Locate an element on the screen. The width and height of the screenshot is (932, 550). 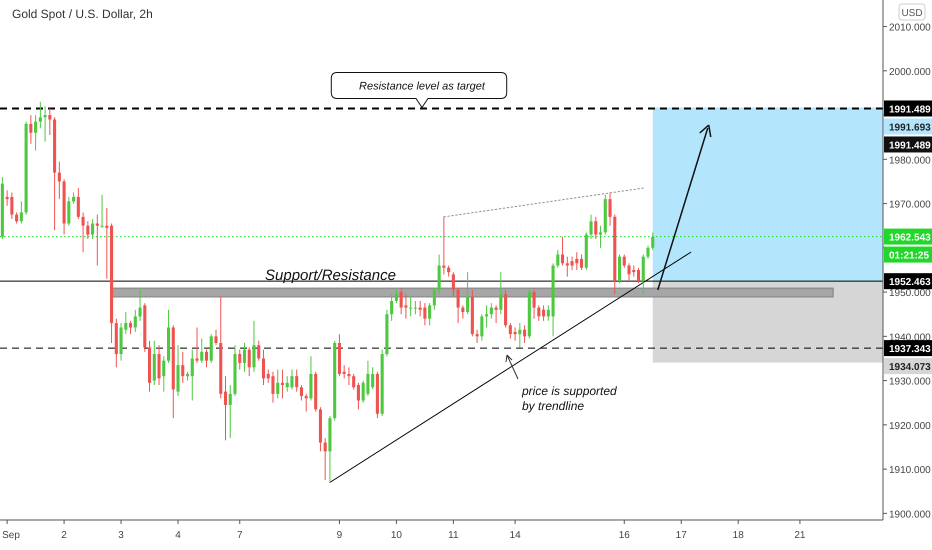
x-tick-label: 3 is located at coordinates (121, 535).